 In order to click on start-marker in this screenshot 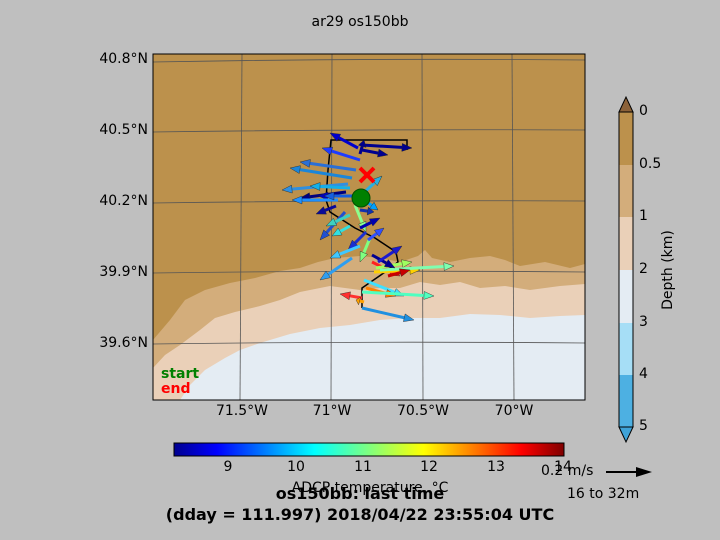, I will do `click(361, 198)`.